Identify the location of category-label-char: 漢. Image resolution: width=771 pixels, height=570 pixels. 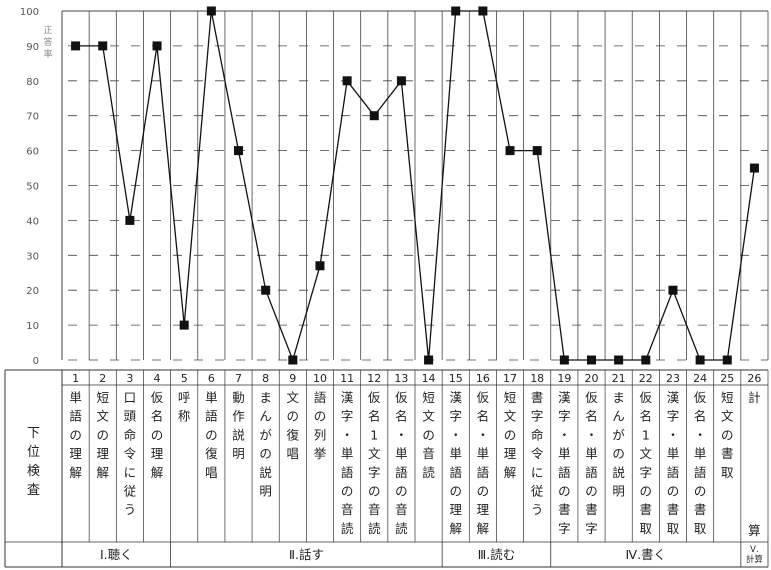
(564, 397).